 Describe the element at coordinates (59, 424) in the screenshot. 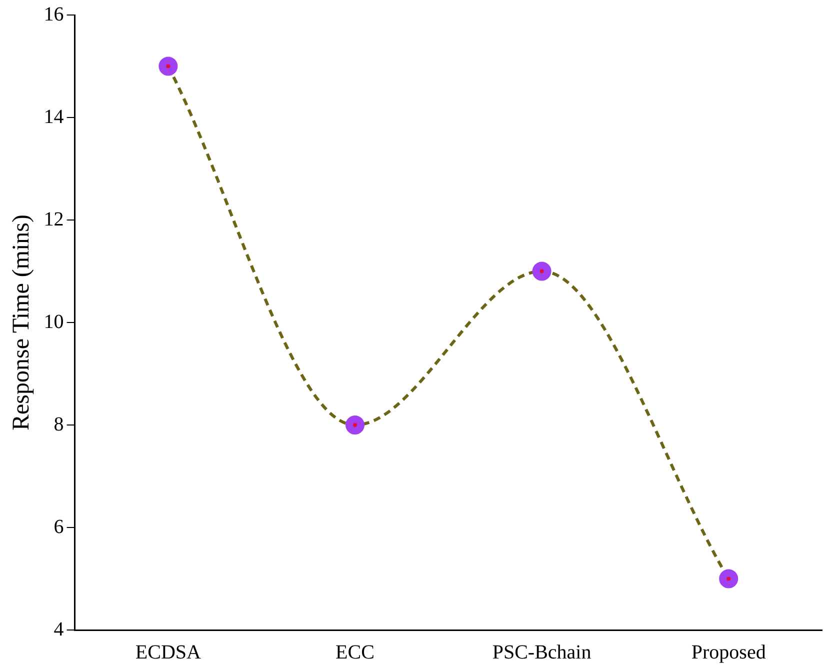

I see `y-tick-label: 8` at that location.